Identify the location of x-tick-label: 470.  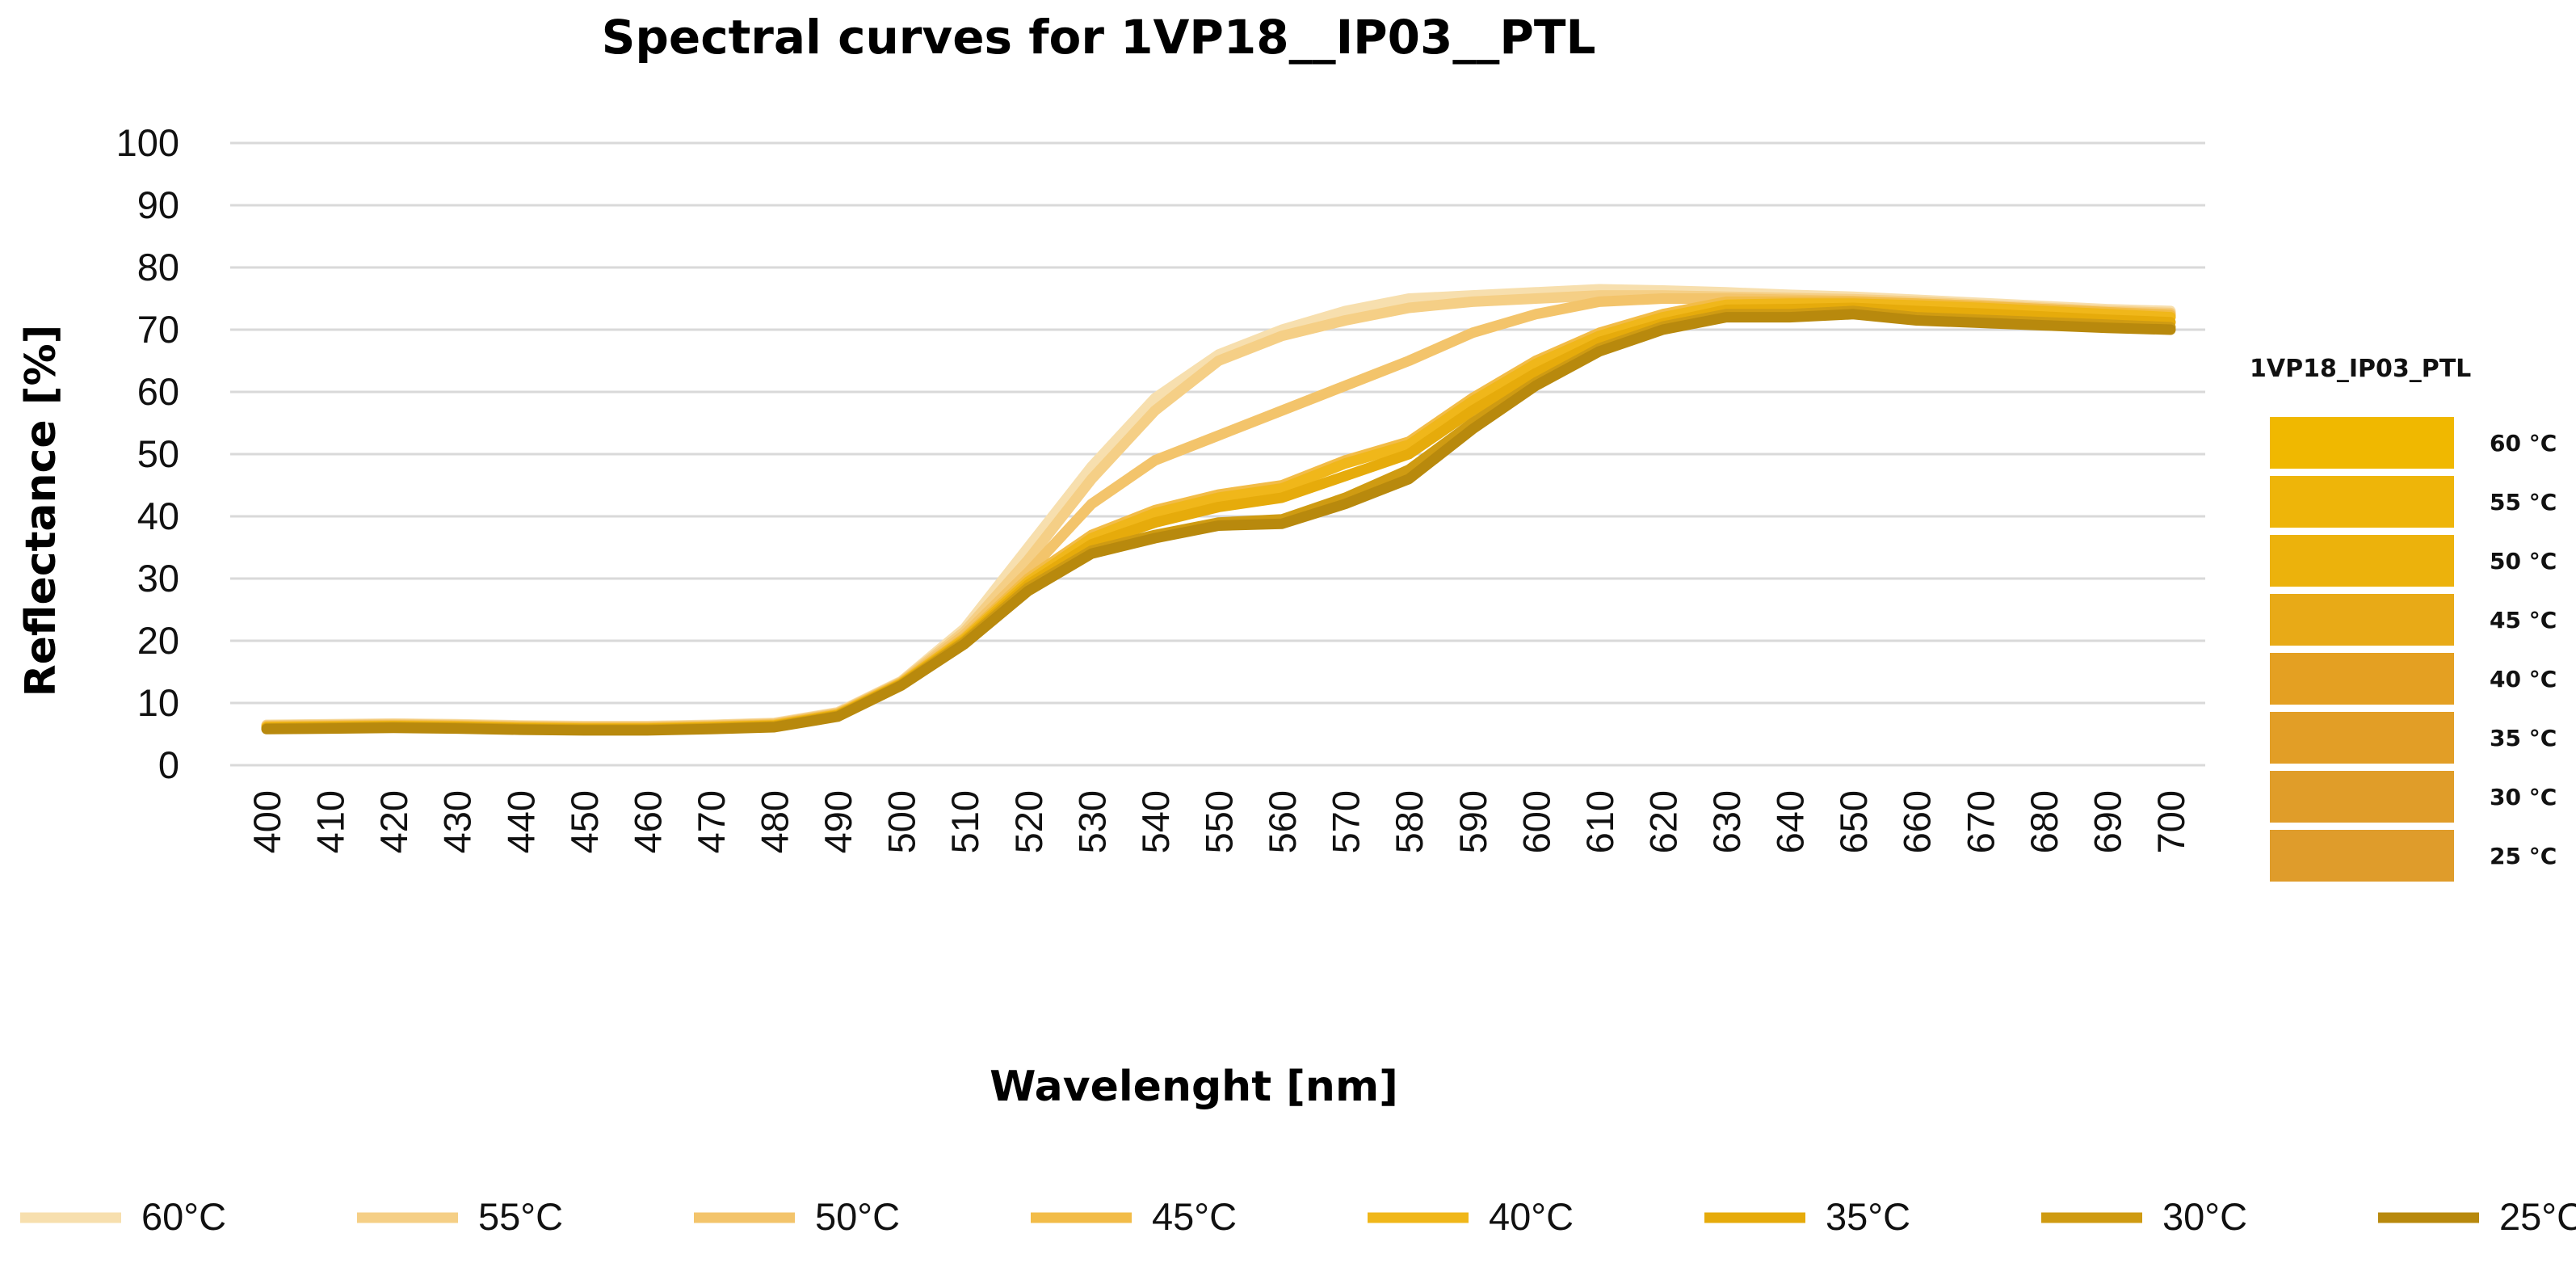
(712, 821).